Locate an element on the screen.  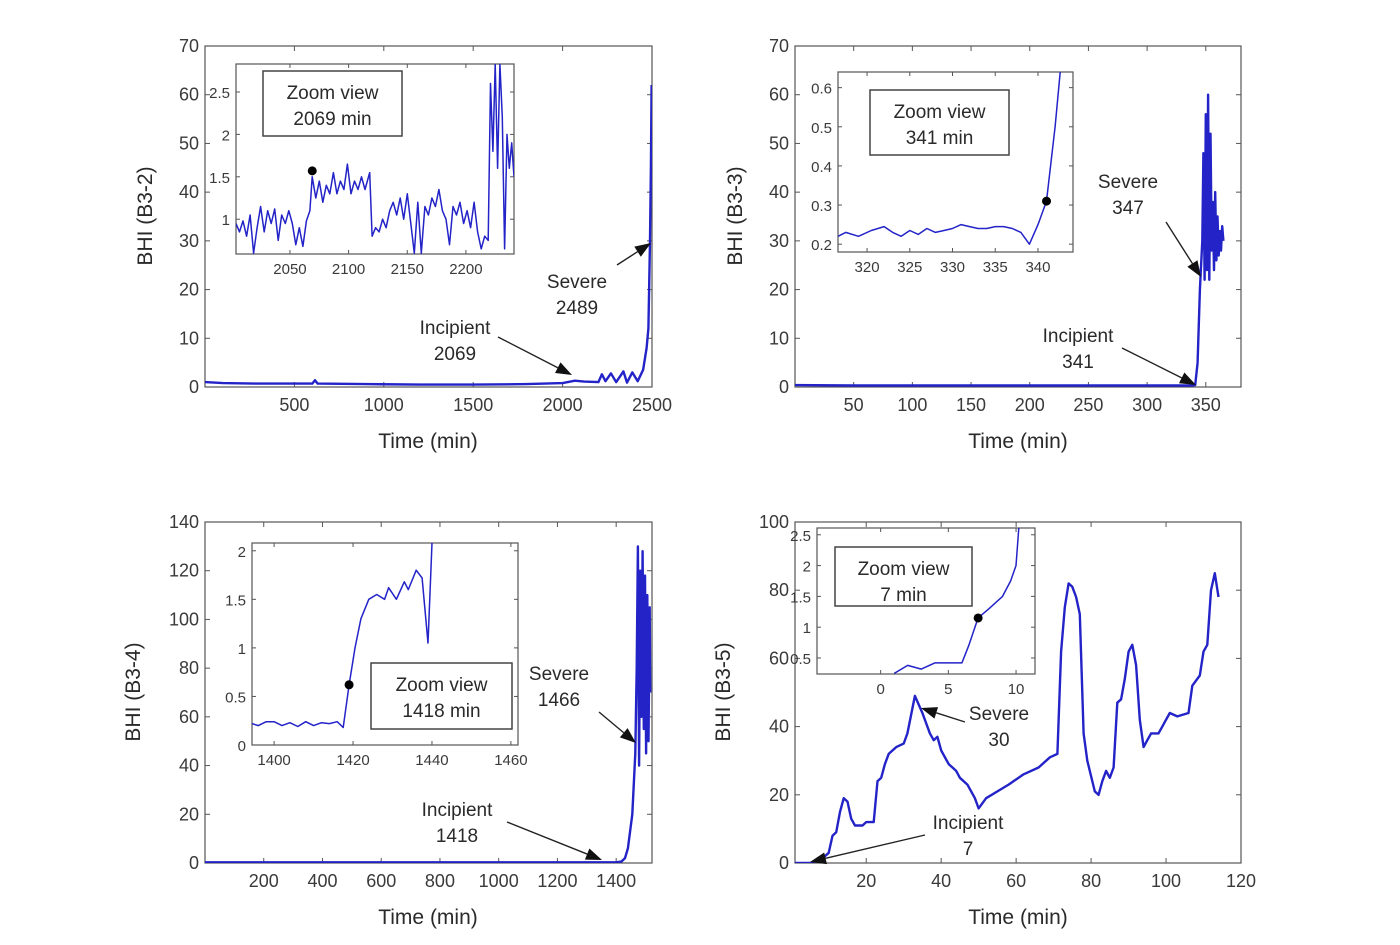
annotation-value: 7 is located at coordinates (968, 849).